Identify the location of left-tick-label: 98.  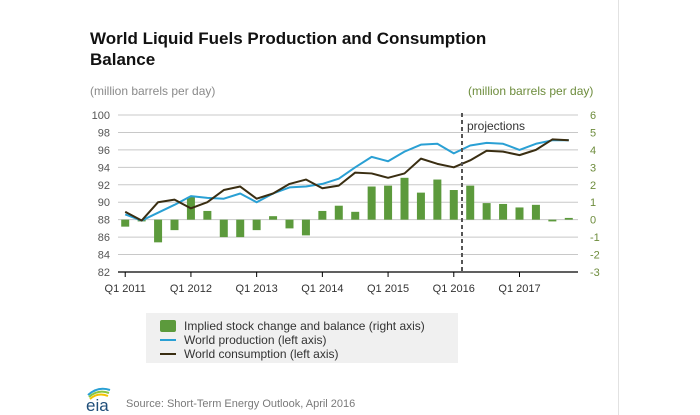
(104, 133).